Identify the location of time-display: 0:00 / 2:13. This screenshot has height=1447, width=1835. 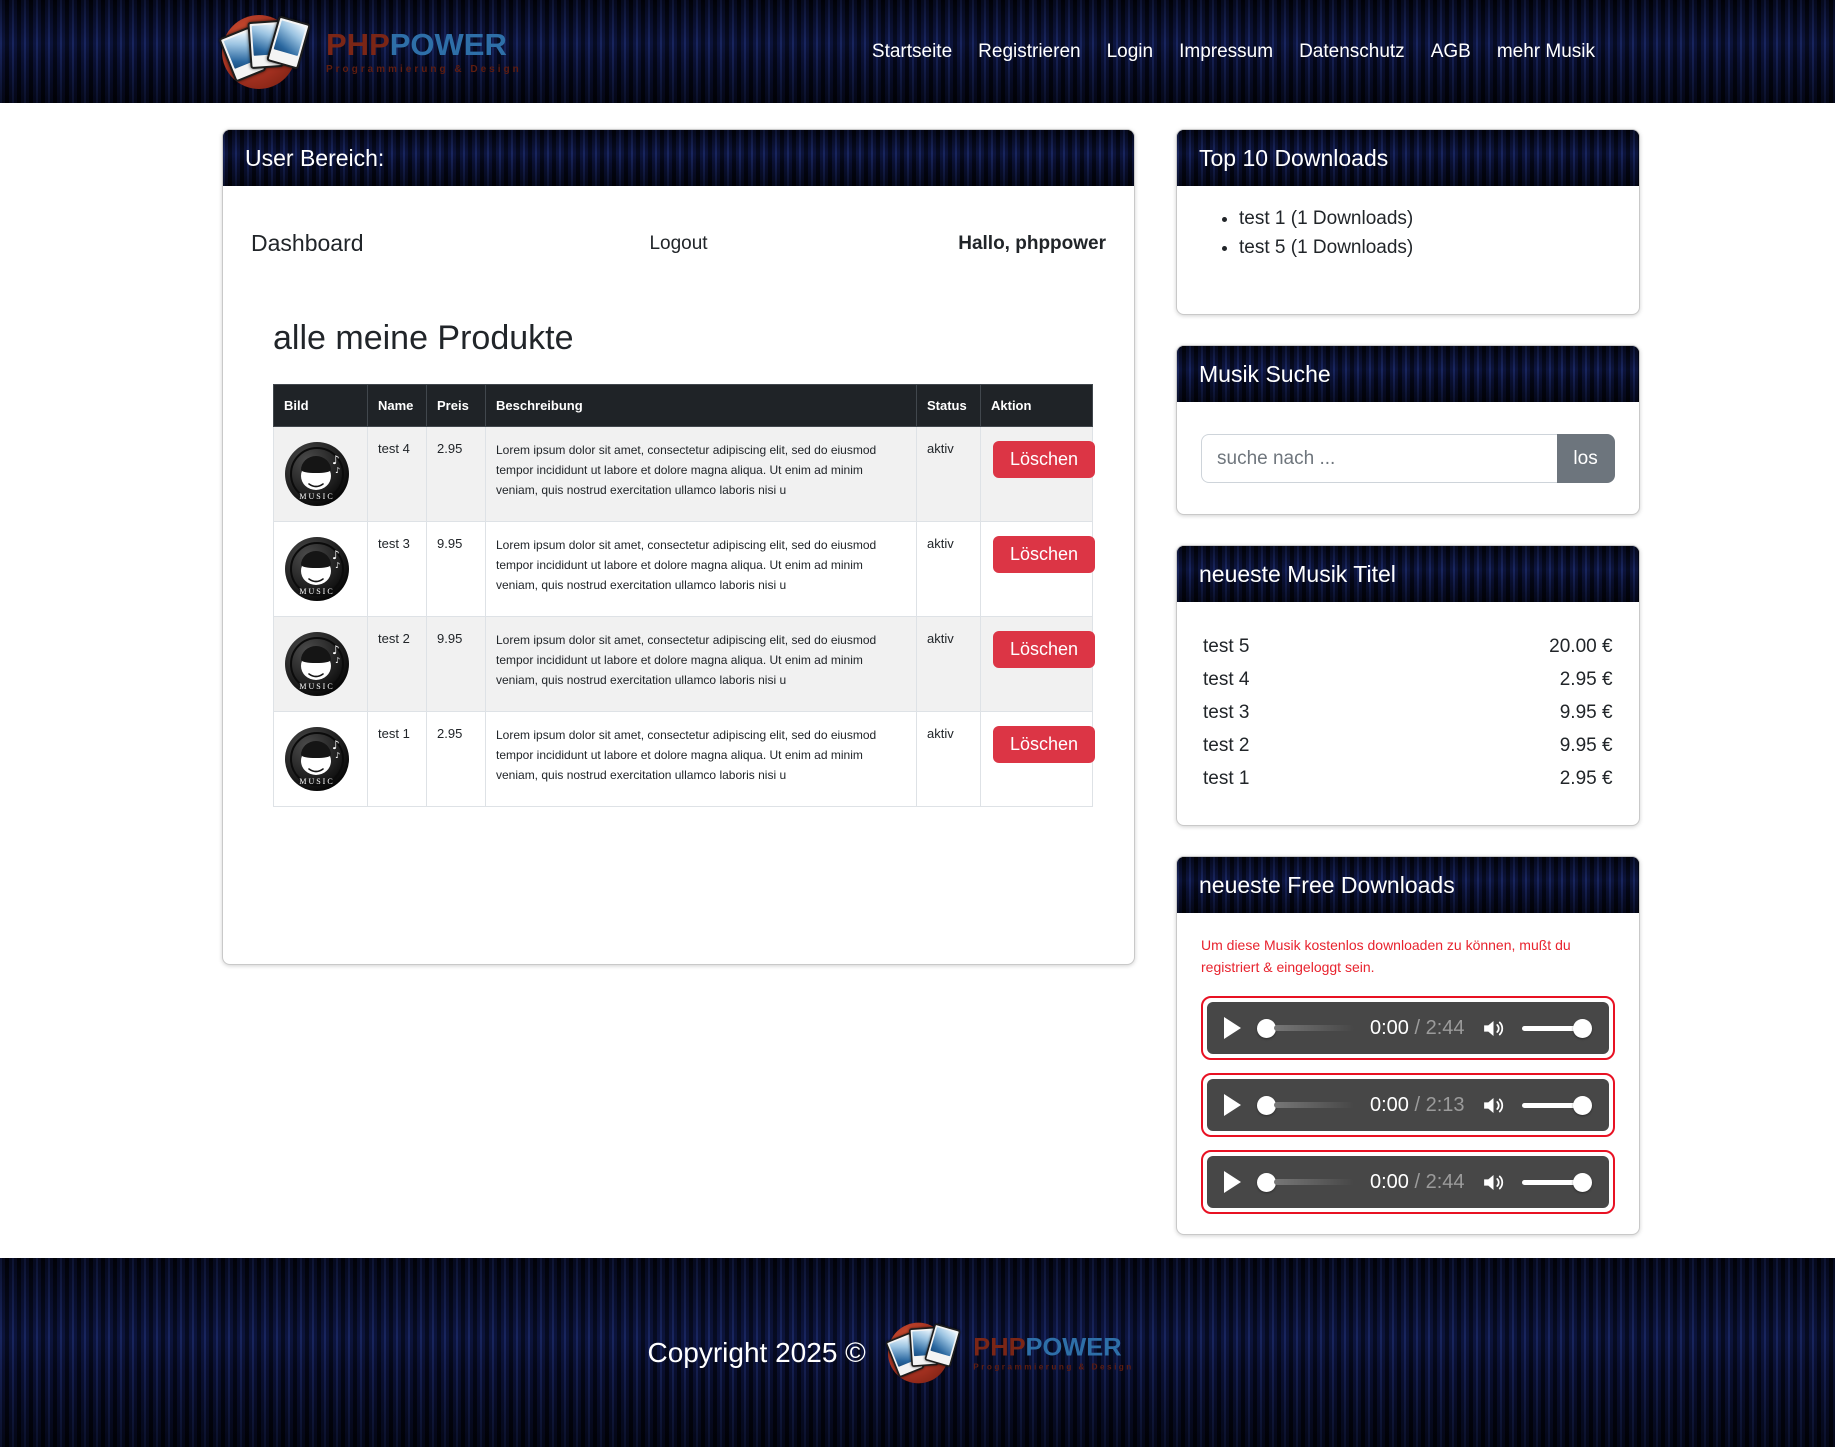
(1417, 1104).